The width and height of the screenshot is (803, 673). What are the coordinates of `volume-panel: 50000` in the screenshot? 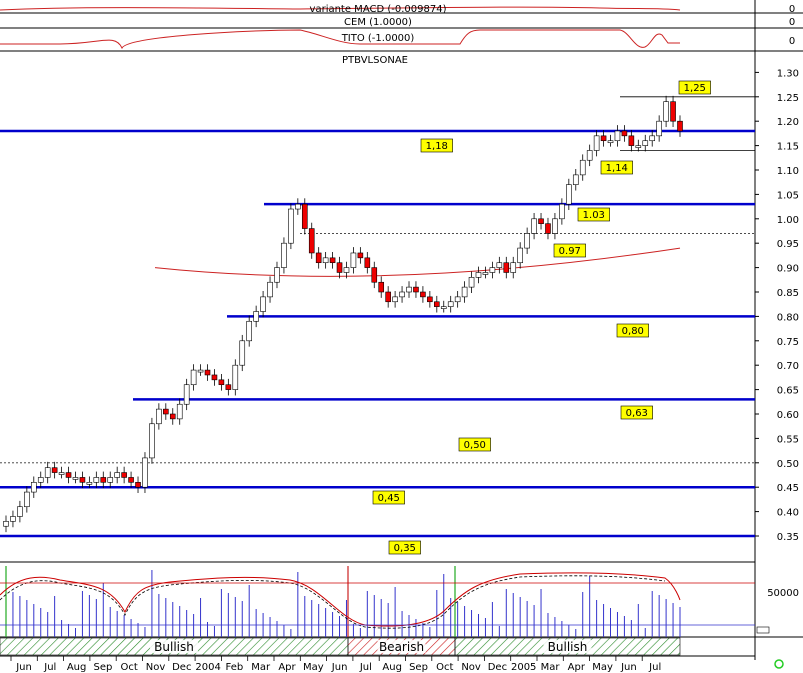 It's located at (399, 601).